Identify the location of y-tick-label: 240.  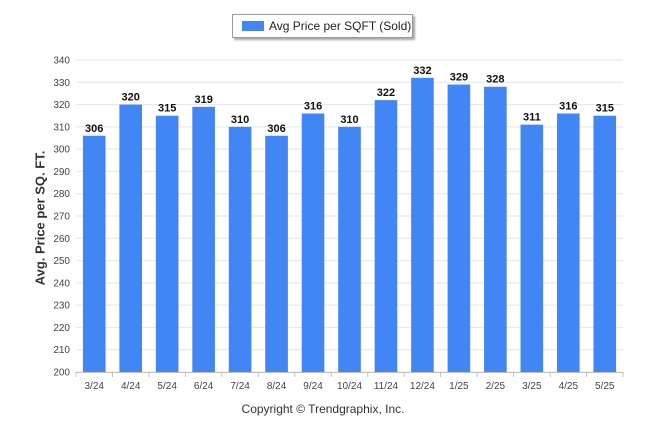
(61, 283).